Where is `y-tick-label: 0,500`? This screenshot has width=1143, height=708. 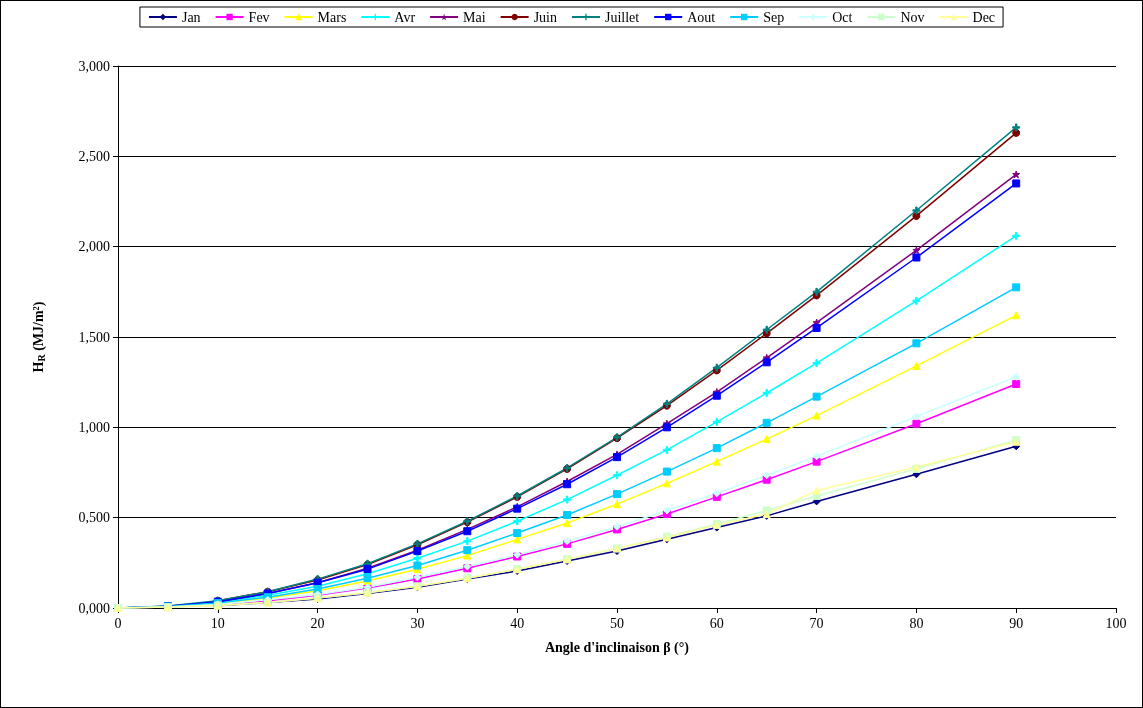
y-tick-label: 0,500 is located at coordinates (94, 518).